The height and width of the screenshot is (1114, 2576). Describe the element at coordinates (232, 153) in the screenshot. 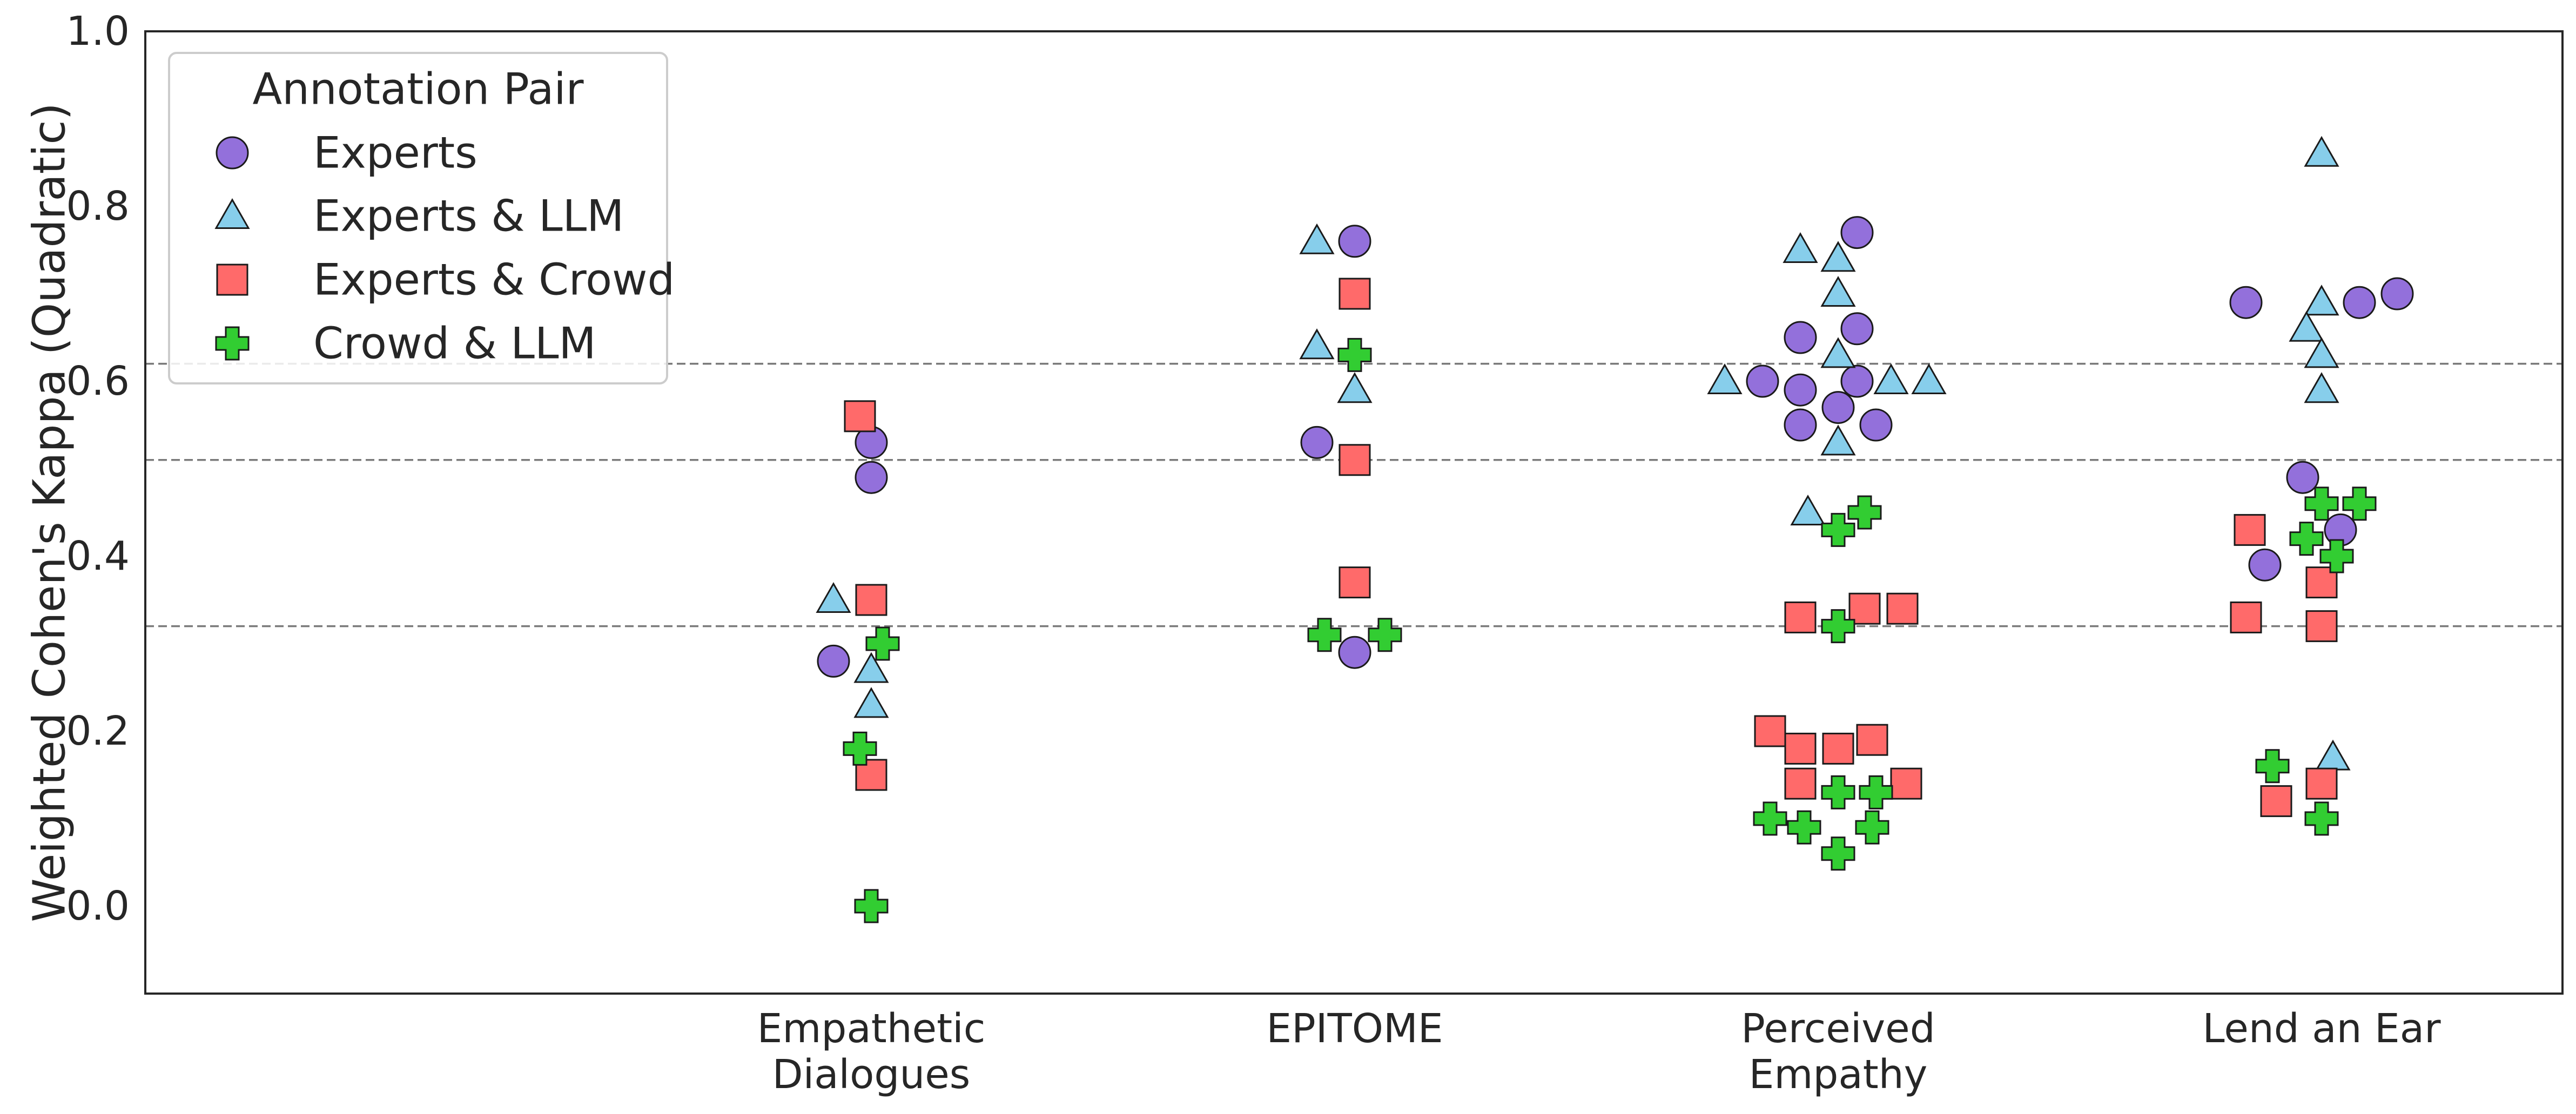

I see `legend-marker-circle` at that location.